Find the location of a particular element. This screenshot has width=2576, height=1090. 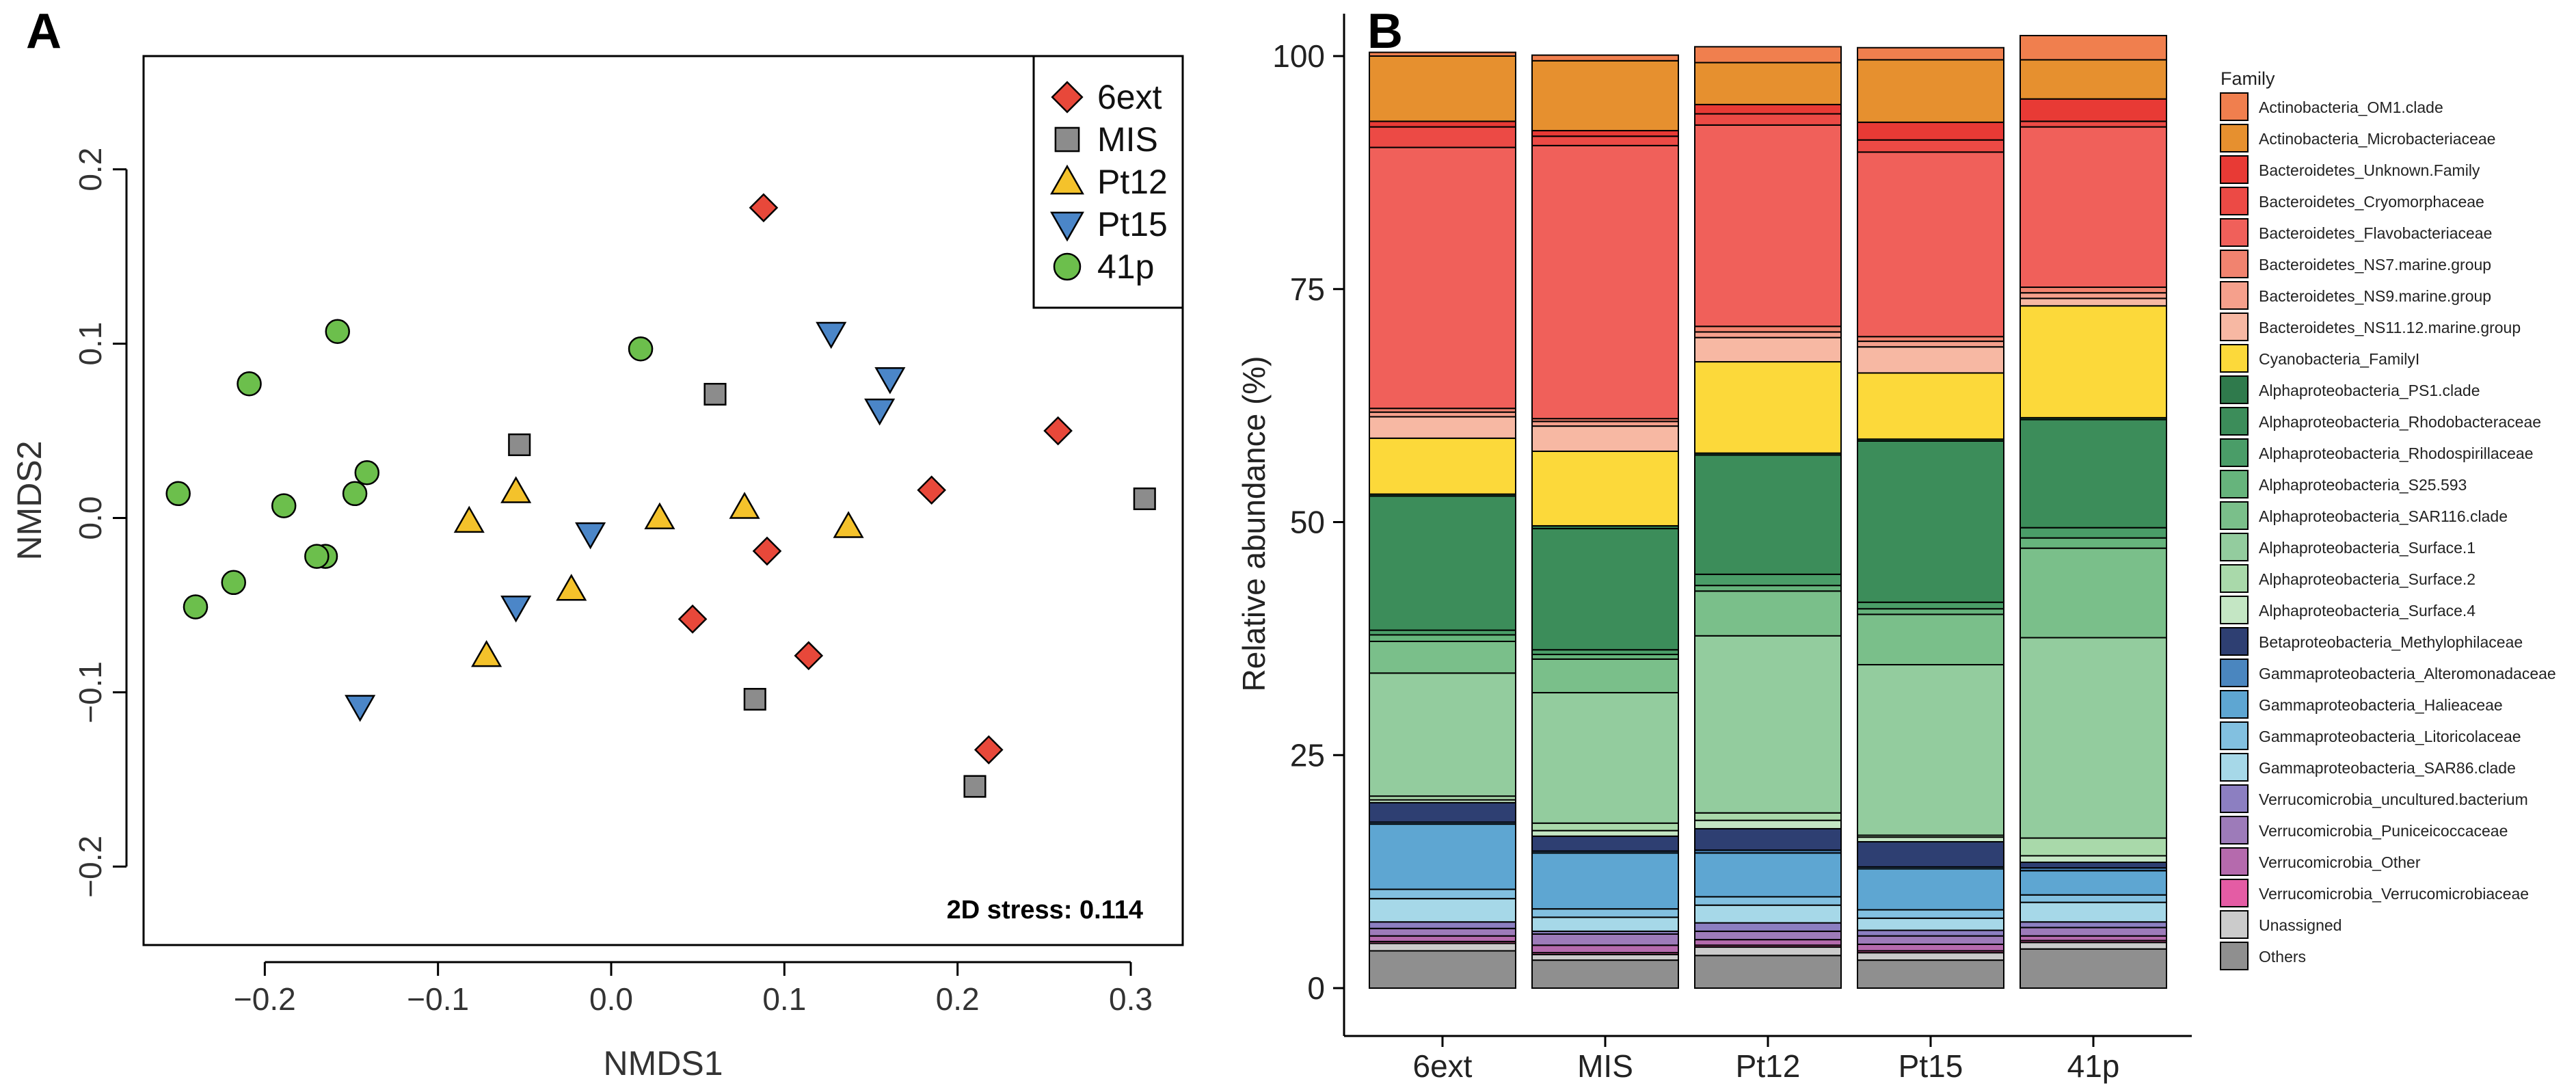

bar-x-tick-label: 6ext is located at coordinates (1443, 1066).